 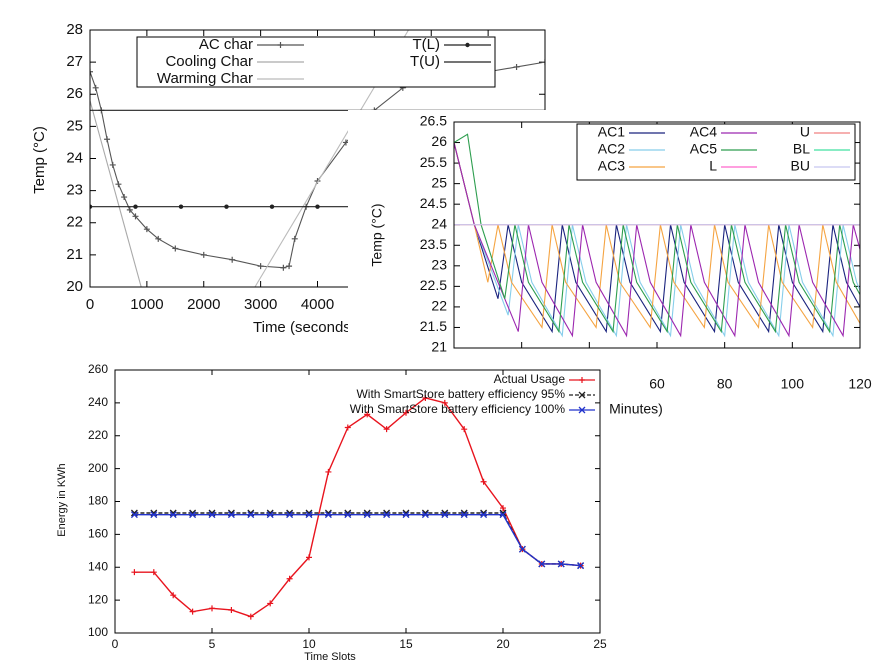 I want to click on x-tick-label: 20, so click(x=503, y=644).